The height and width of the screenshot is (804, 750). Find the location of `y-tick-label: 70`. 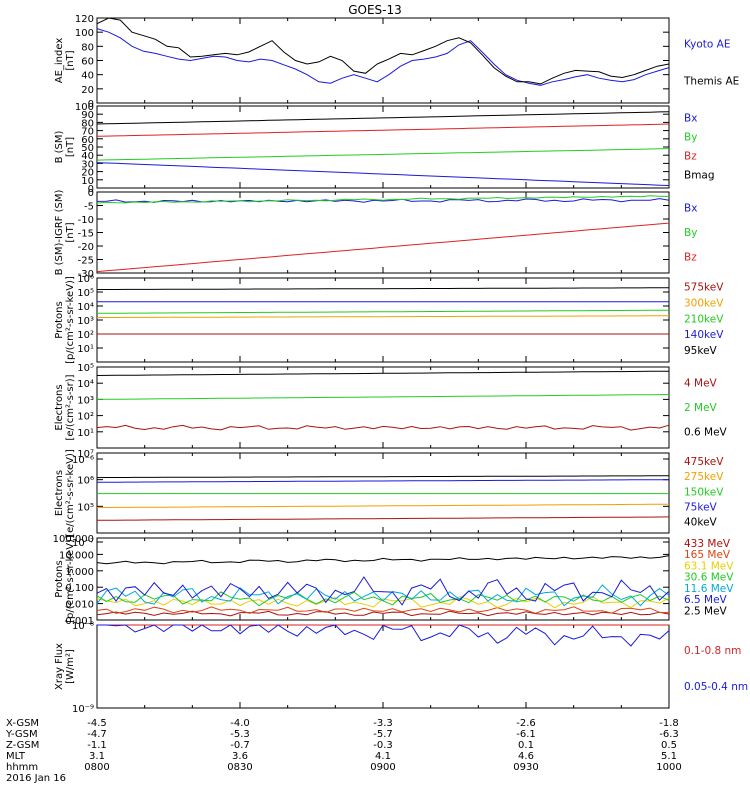

y-tick-label: 70 is located at coordinates (87, 132).